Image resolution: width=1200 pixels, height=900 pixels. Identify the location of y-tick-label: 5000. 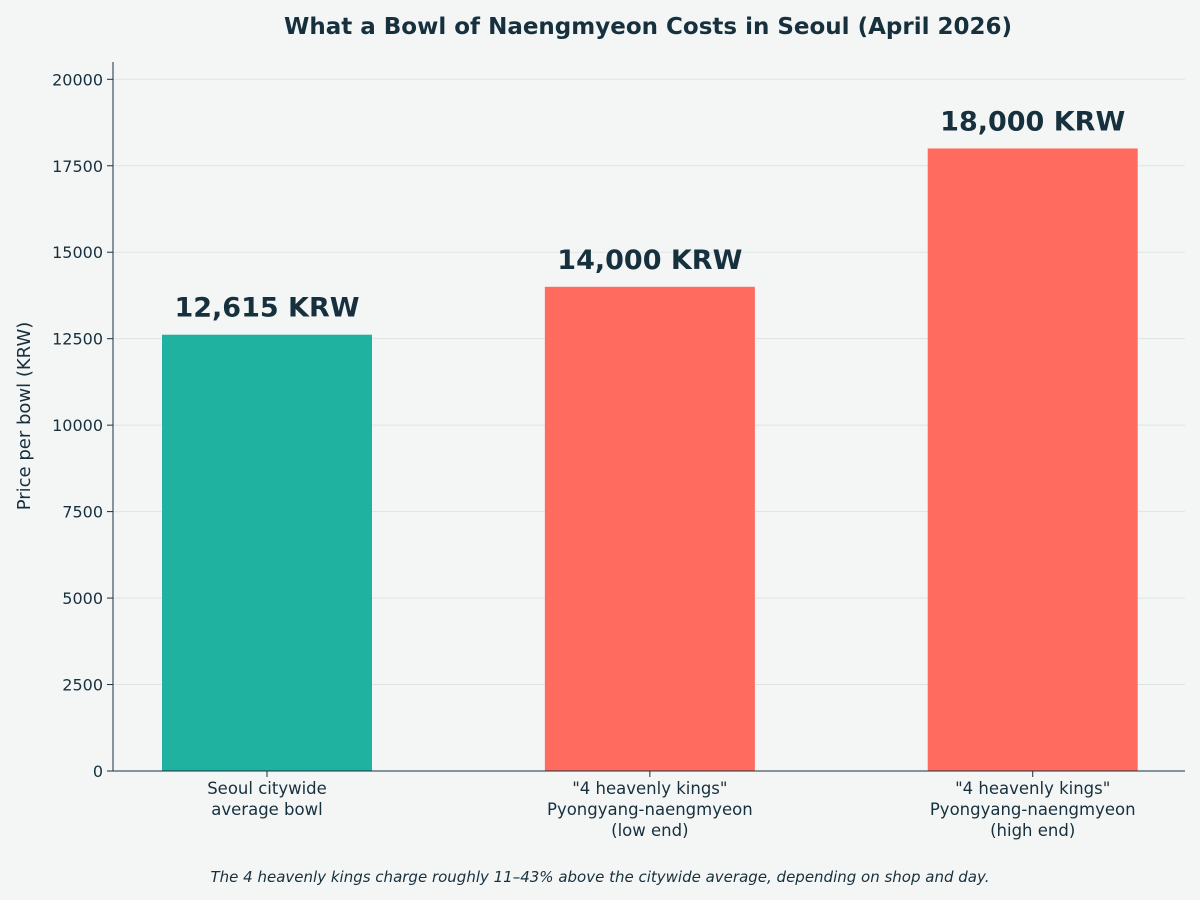
(82, 598).